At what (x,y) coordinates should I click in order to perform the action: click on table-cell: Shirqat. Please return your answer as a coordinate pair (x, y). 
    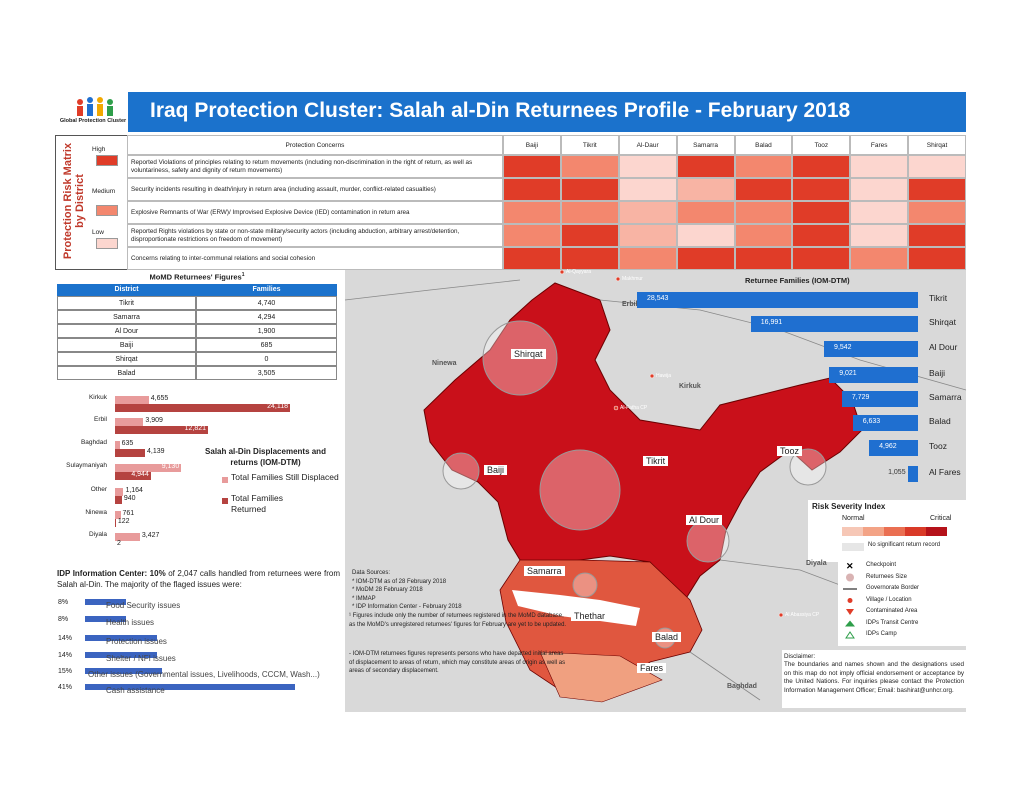
    Looking at the image, I should click on (126, 359).